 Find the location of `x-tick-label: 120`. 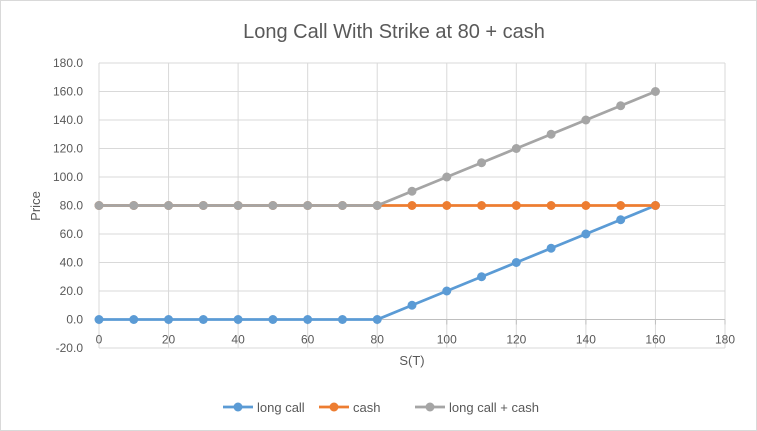

x-tick-label: 120 is located at coordinates (516, 340).